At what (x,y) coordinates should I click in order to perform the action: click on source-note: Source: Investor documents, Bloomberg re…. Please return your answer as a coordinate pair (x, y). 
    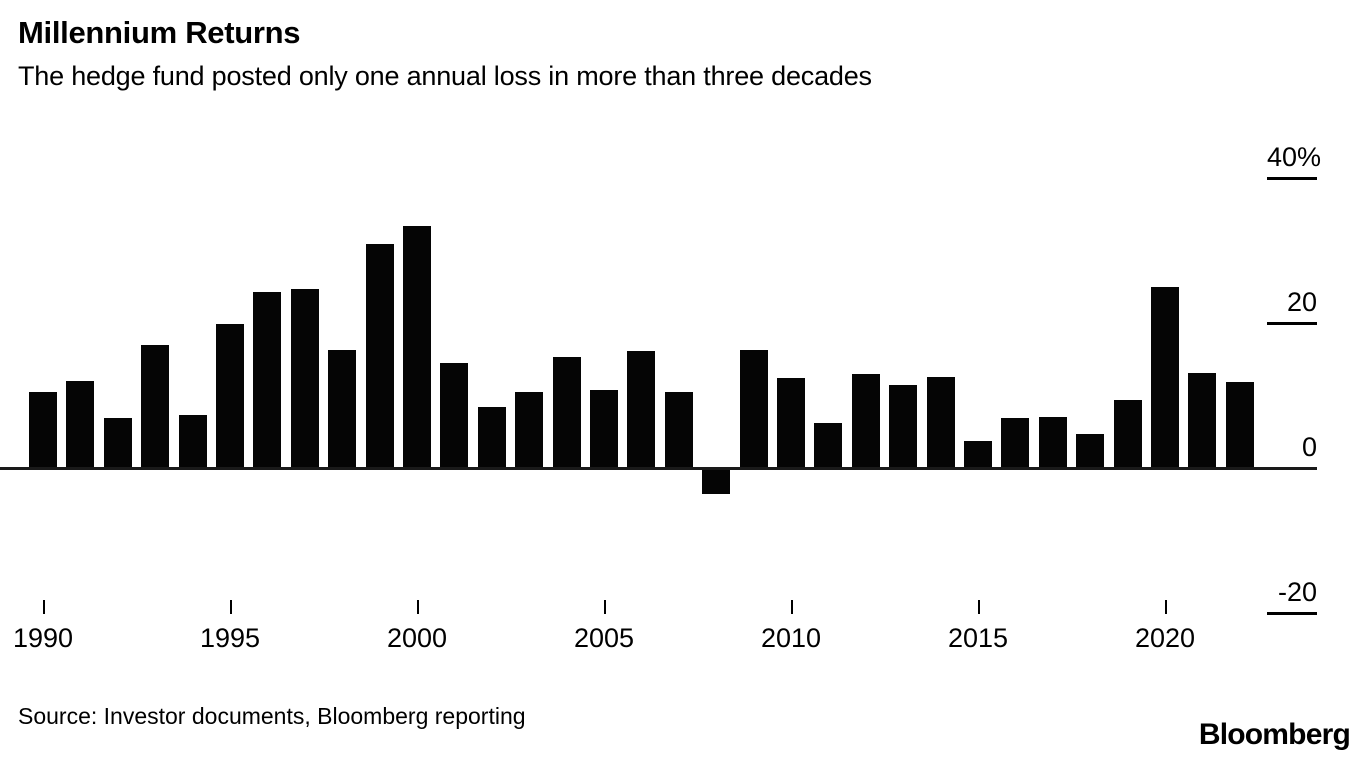
    Looking at the image, I should click on (272, 716).